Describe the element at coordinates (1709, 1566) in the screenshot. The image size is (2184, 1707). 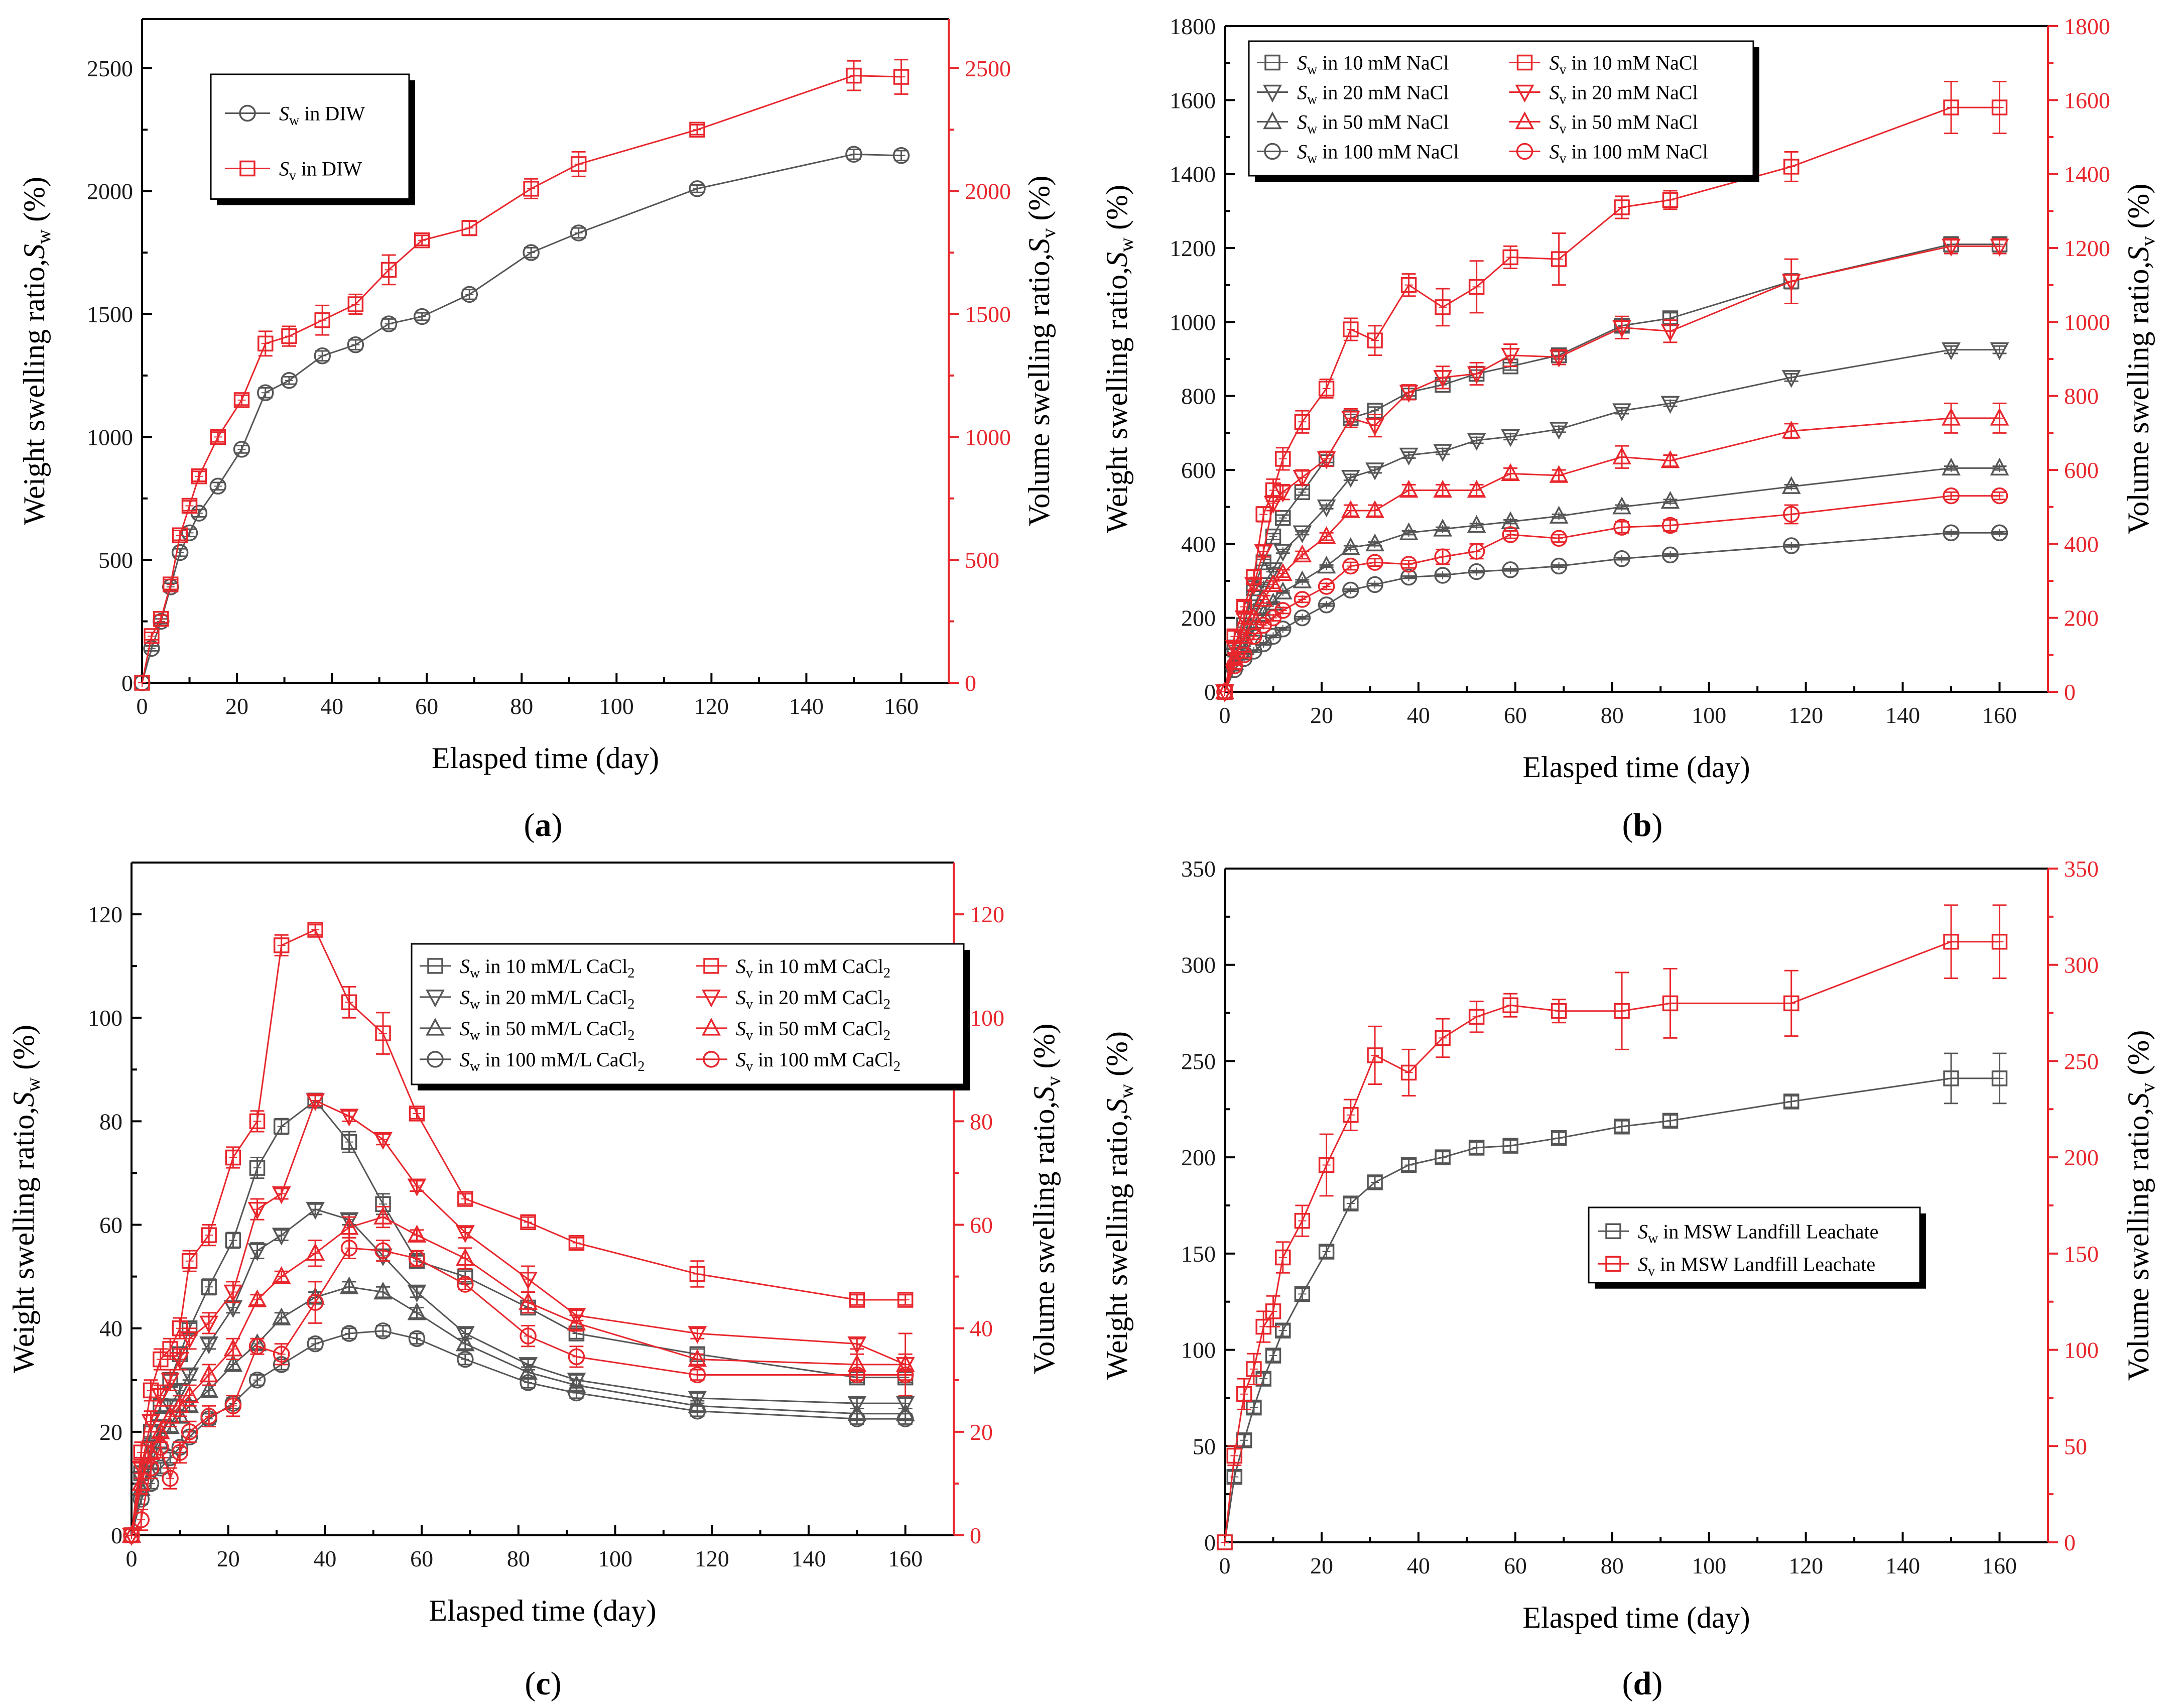
I see `x-tick-label: 100` at that location.